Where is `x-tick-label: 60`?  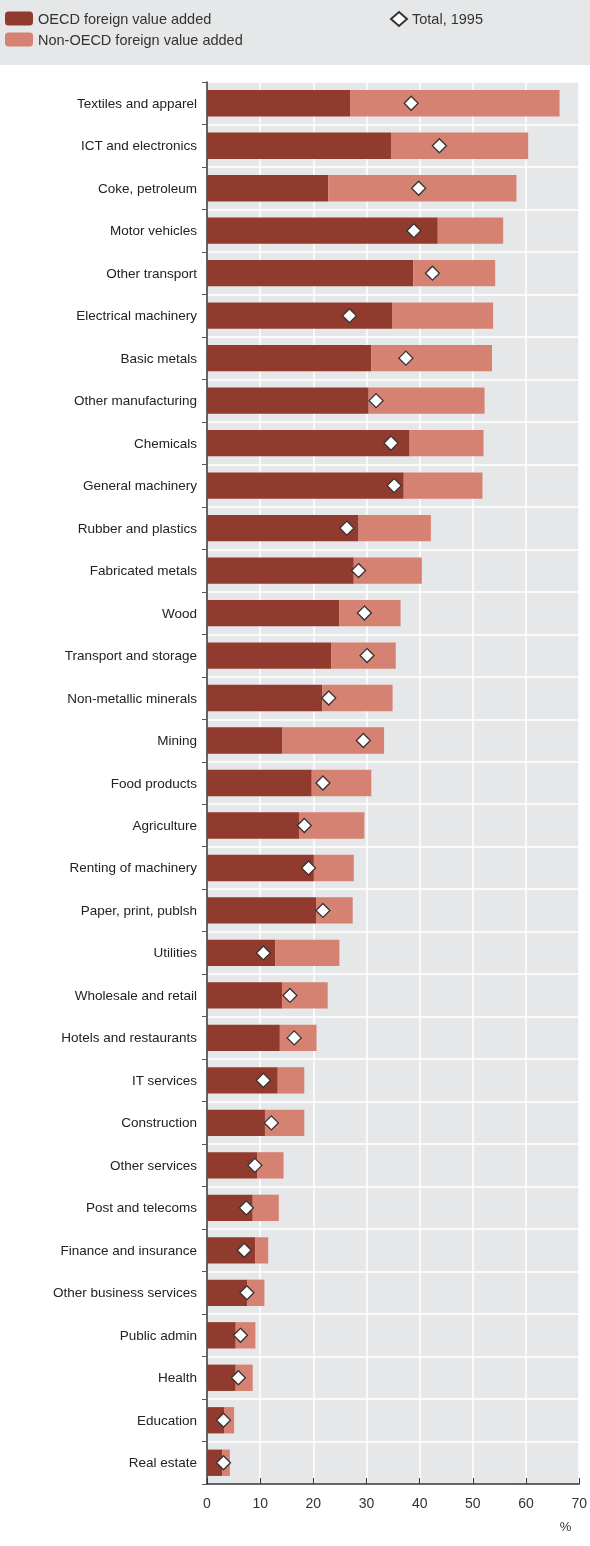 x-tick-label: 60 is located at coordinates (526, 1503).